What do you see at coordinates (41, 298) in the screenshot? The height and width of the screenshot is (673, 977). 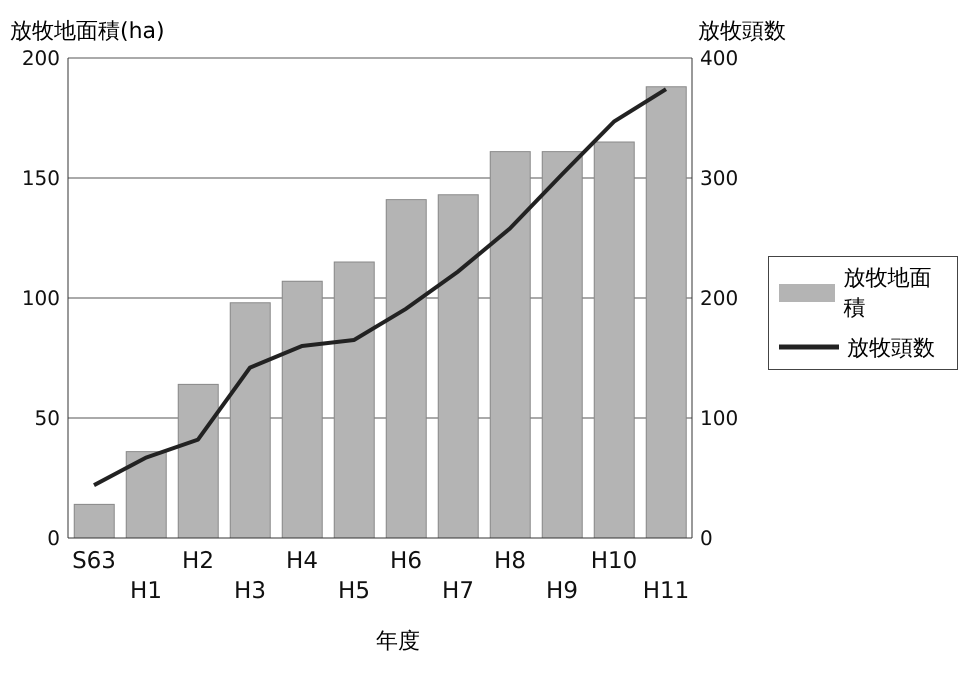 I see `y-tick-label: 100` at bounding box center [41, 298].